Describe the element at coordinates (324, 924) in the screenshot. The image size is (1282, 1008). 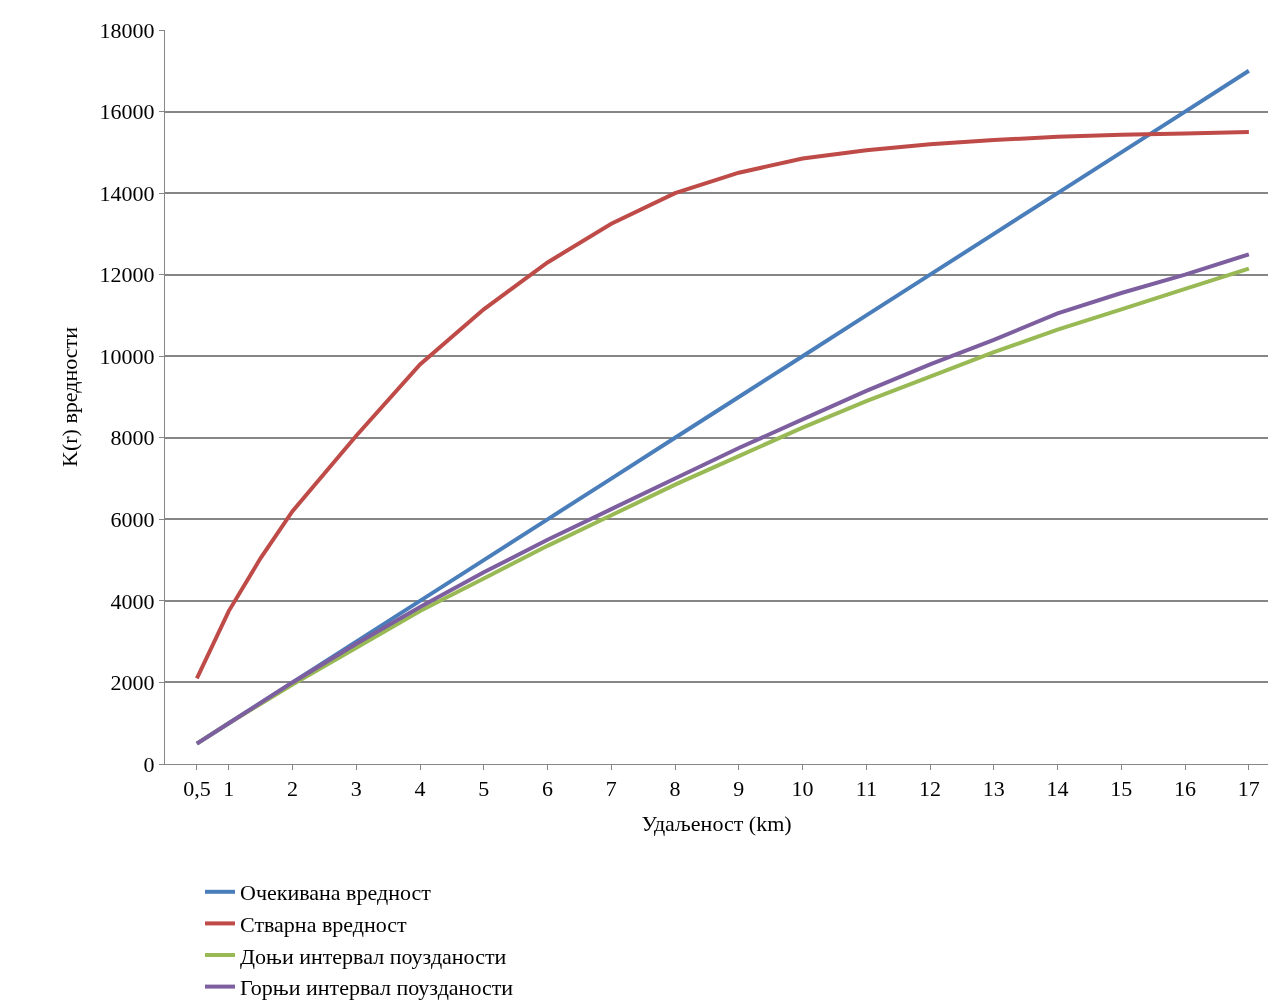
I see `legend-label: Стварна вредност` at that location.